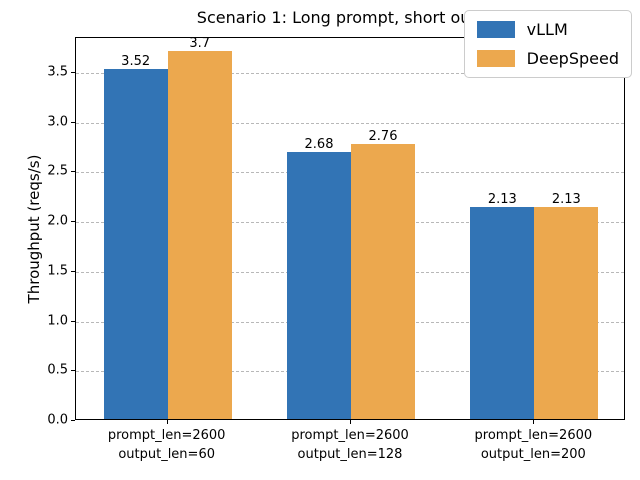 This screenshot has width=640, height=480. I want to click on bar-vLLM-group2, so click(319, 285).